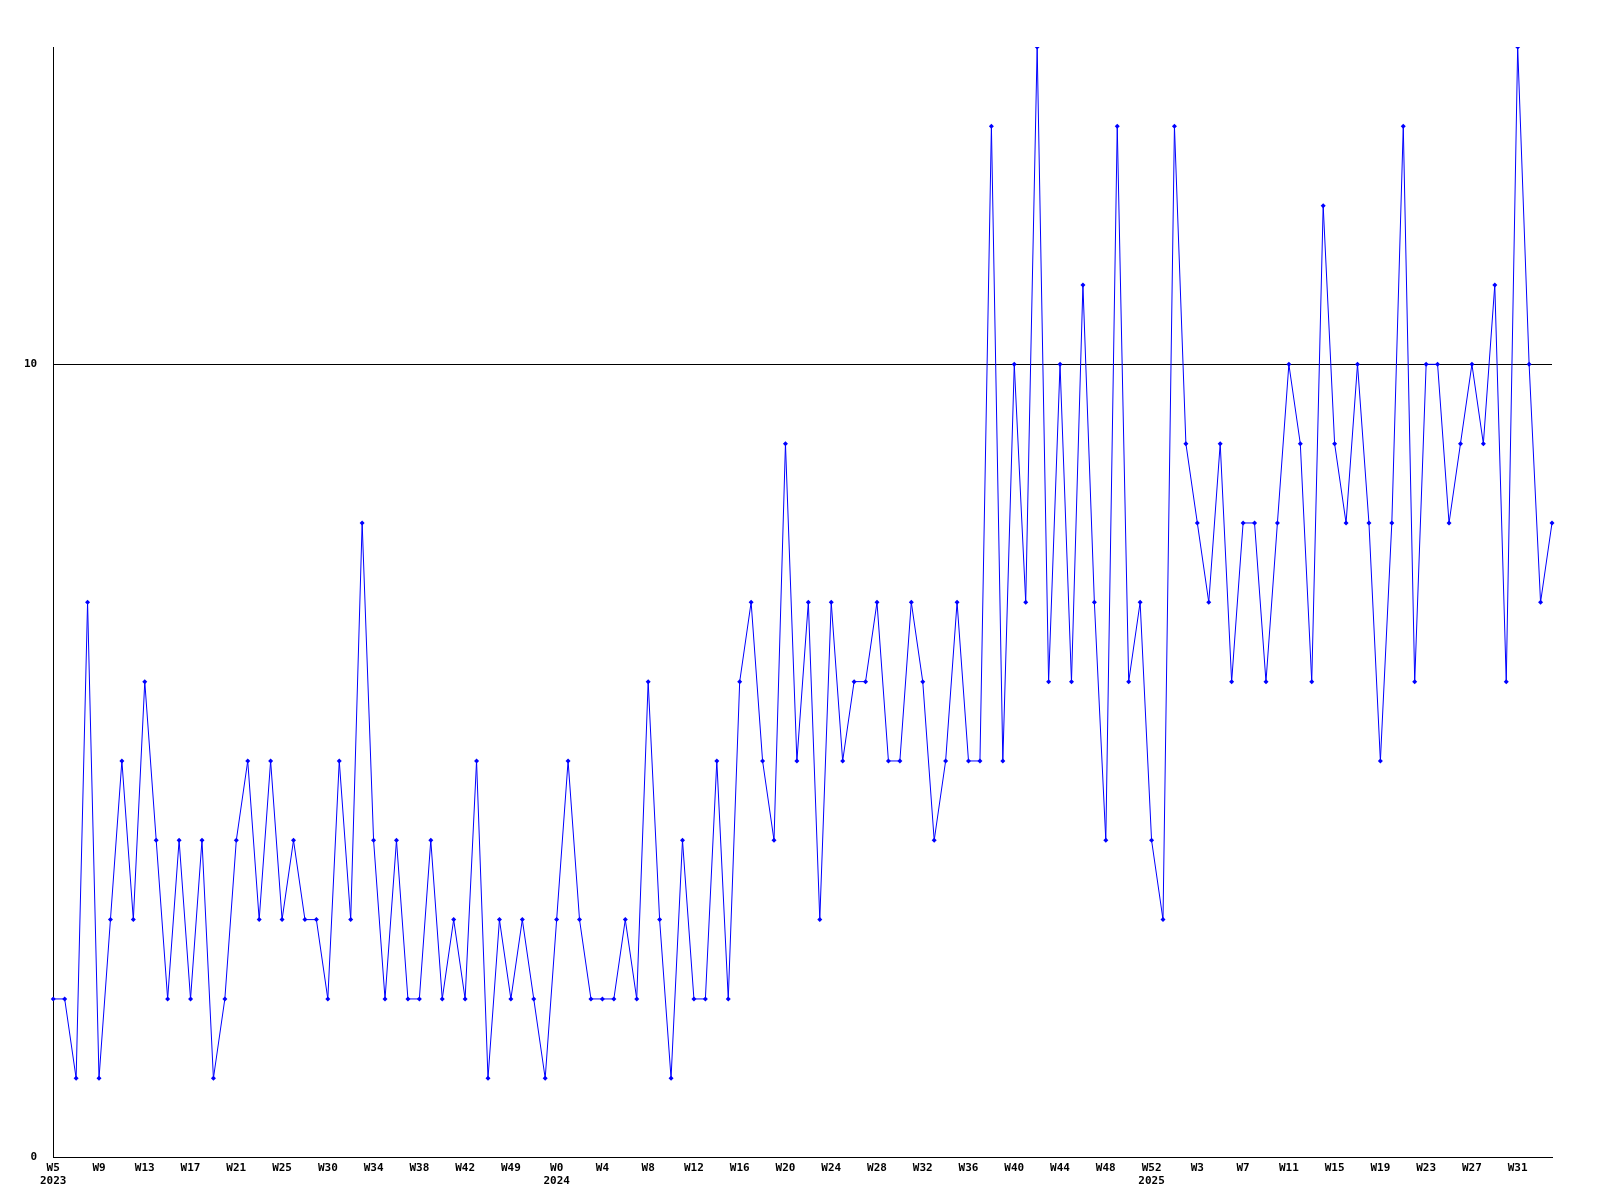 The height and width of the screenshot is (1200, 1600). Describe the element at coordinates (282, 1168) in the screenshot. I see `x-tick-label: W25` at that location.